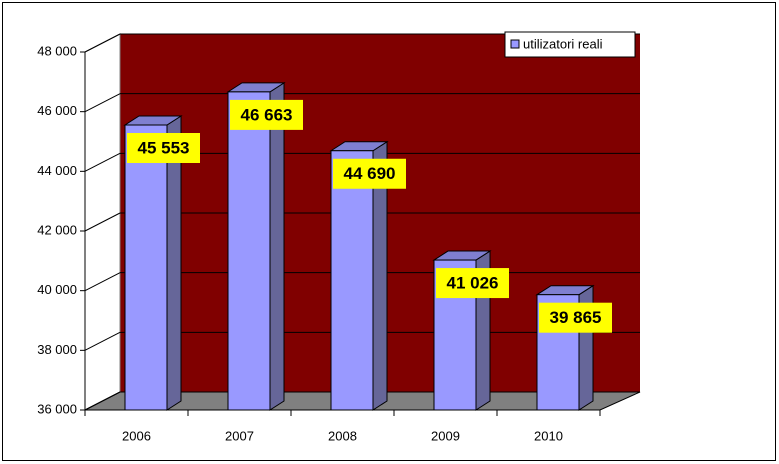  What do you see at coordinates (57, 110) in the screenshot?
I see `y-tick-label: 46 000` at bounding box center [57, 110].